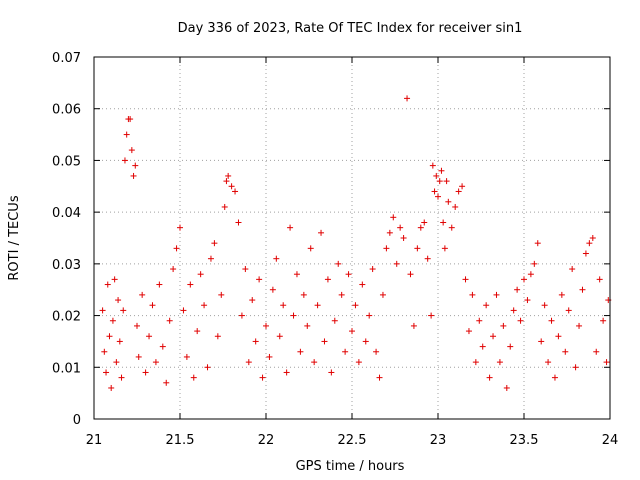  Describe the element at coordinates (66, 161) in the screenshot. I see `y-tick-label: 0.05` at that location.